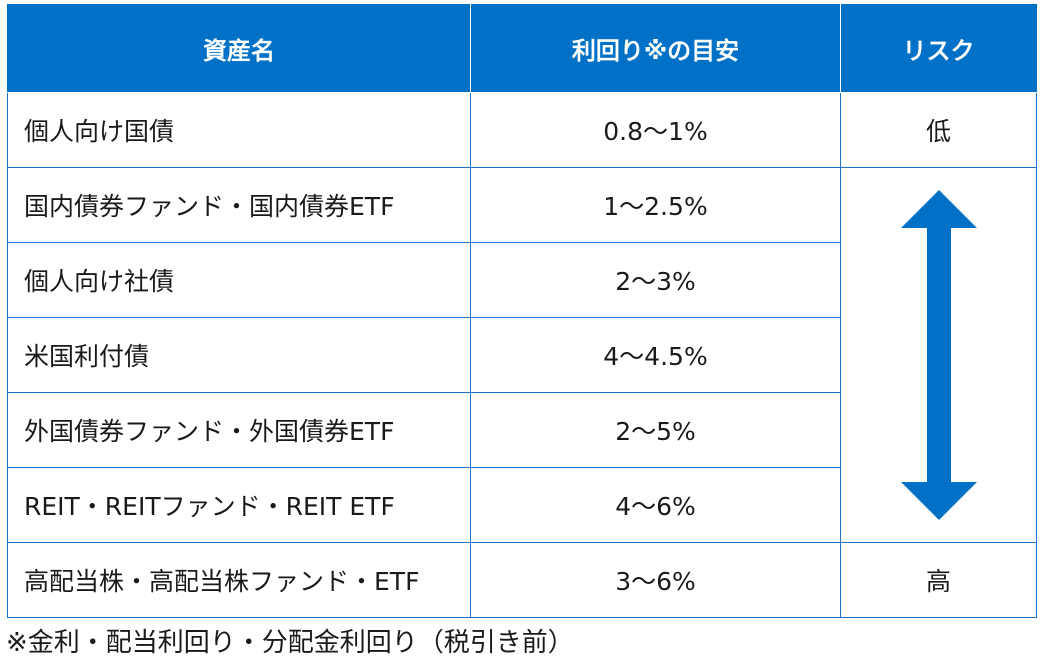 The image size is (1042, 663). What do you see at coordinates (239, 505) in the screenshot?
I see `asset-name-cell: REIT・REITファンド・REIT ETF` at bounding box center [239, 505].